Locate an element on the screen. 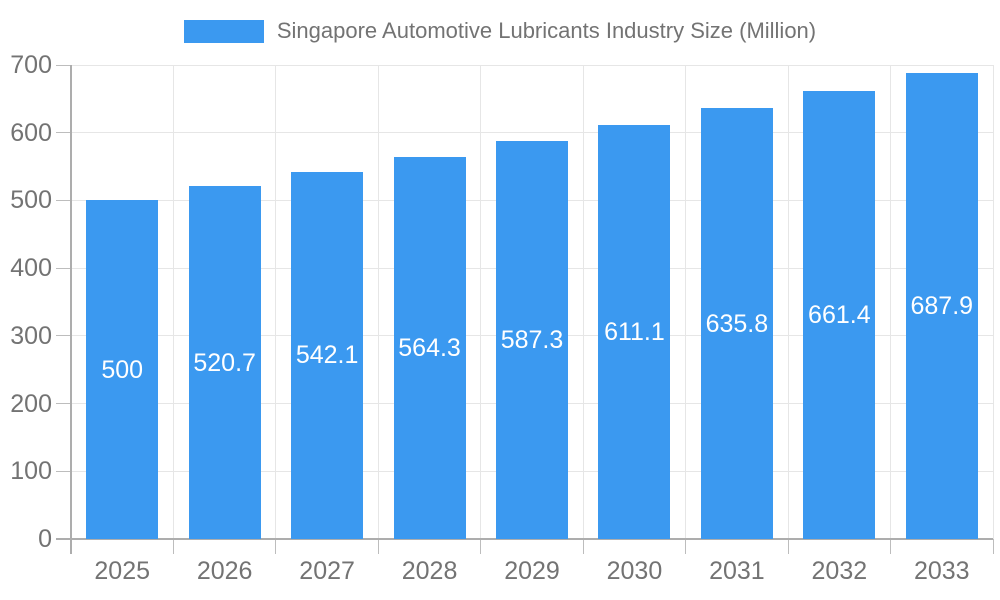 The width and height of the screenshot is (1000, 600). x-axis-label: 2025 is located at coordinates (122, 571).